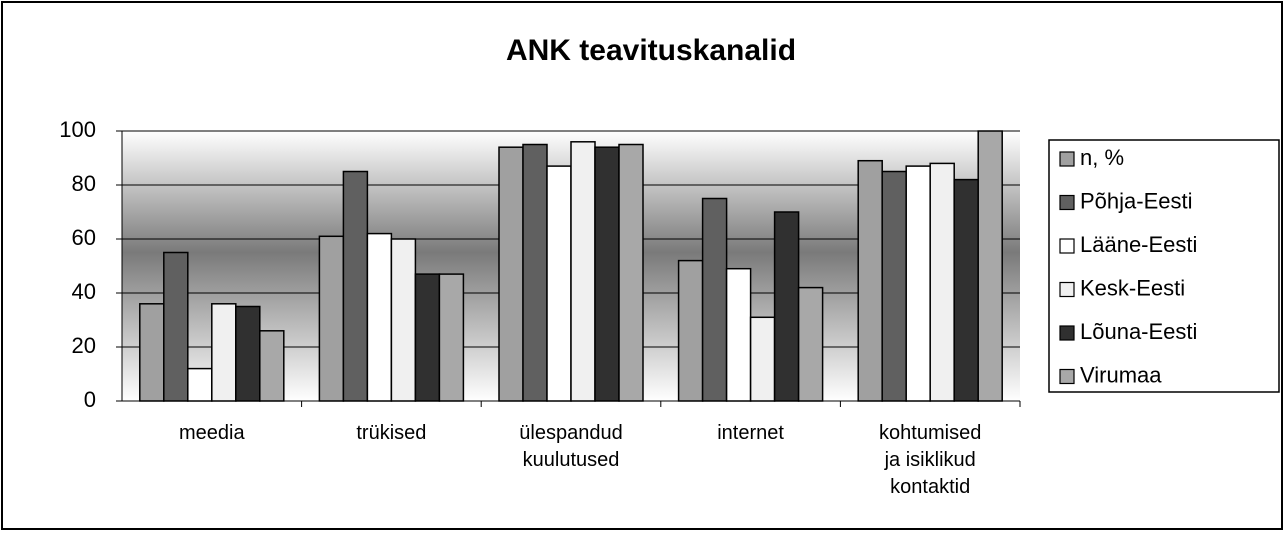  What do you see at coordinates (570, 446) in the screenshot?
I see `x-tick-label: ülespandud kuulutused` at bounding box center [570, 446].